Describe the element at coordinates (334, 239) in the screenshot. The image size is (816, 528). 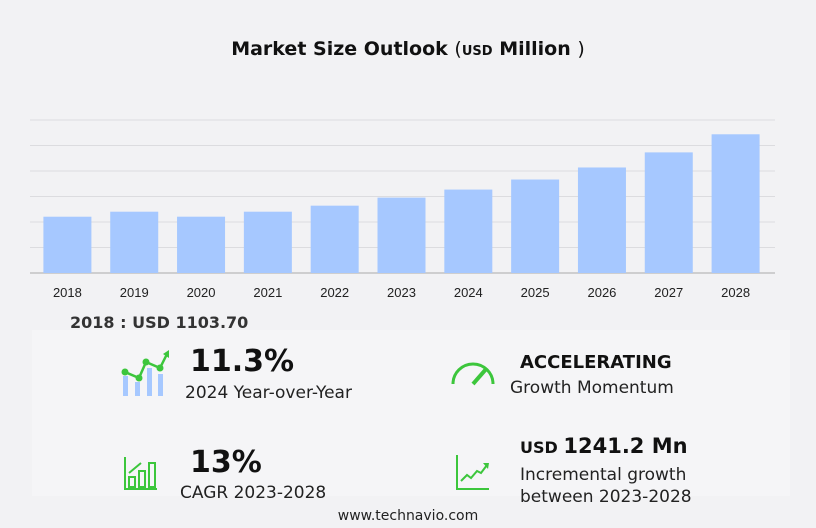
I see `bar-2022` at that location.